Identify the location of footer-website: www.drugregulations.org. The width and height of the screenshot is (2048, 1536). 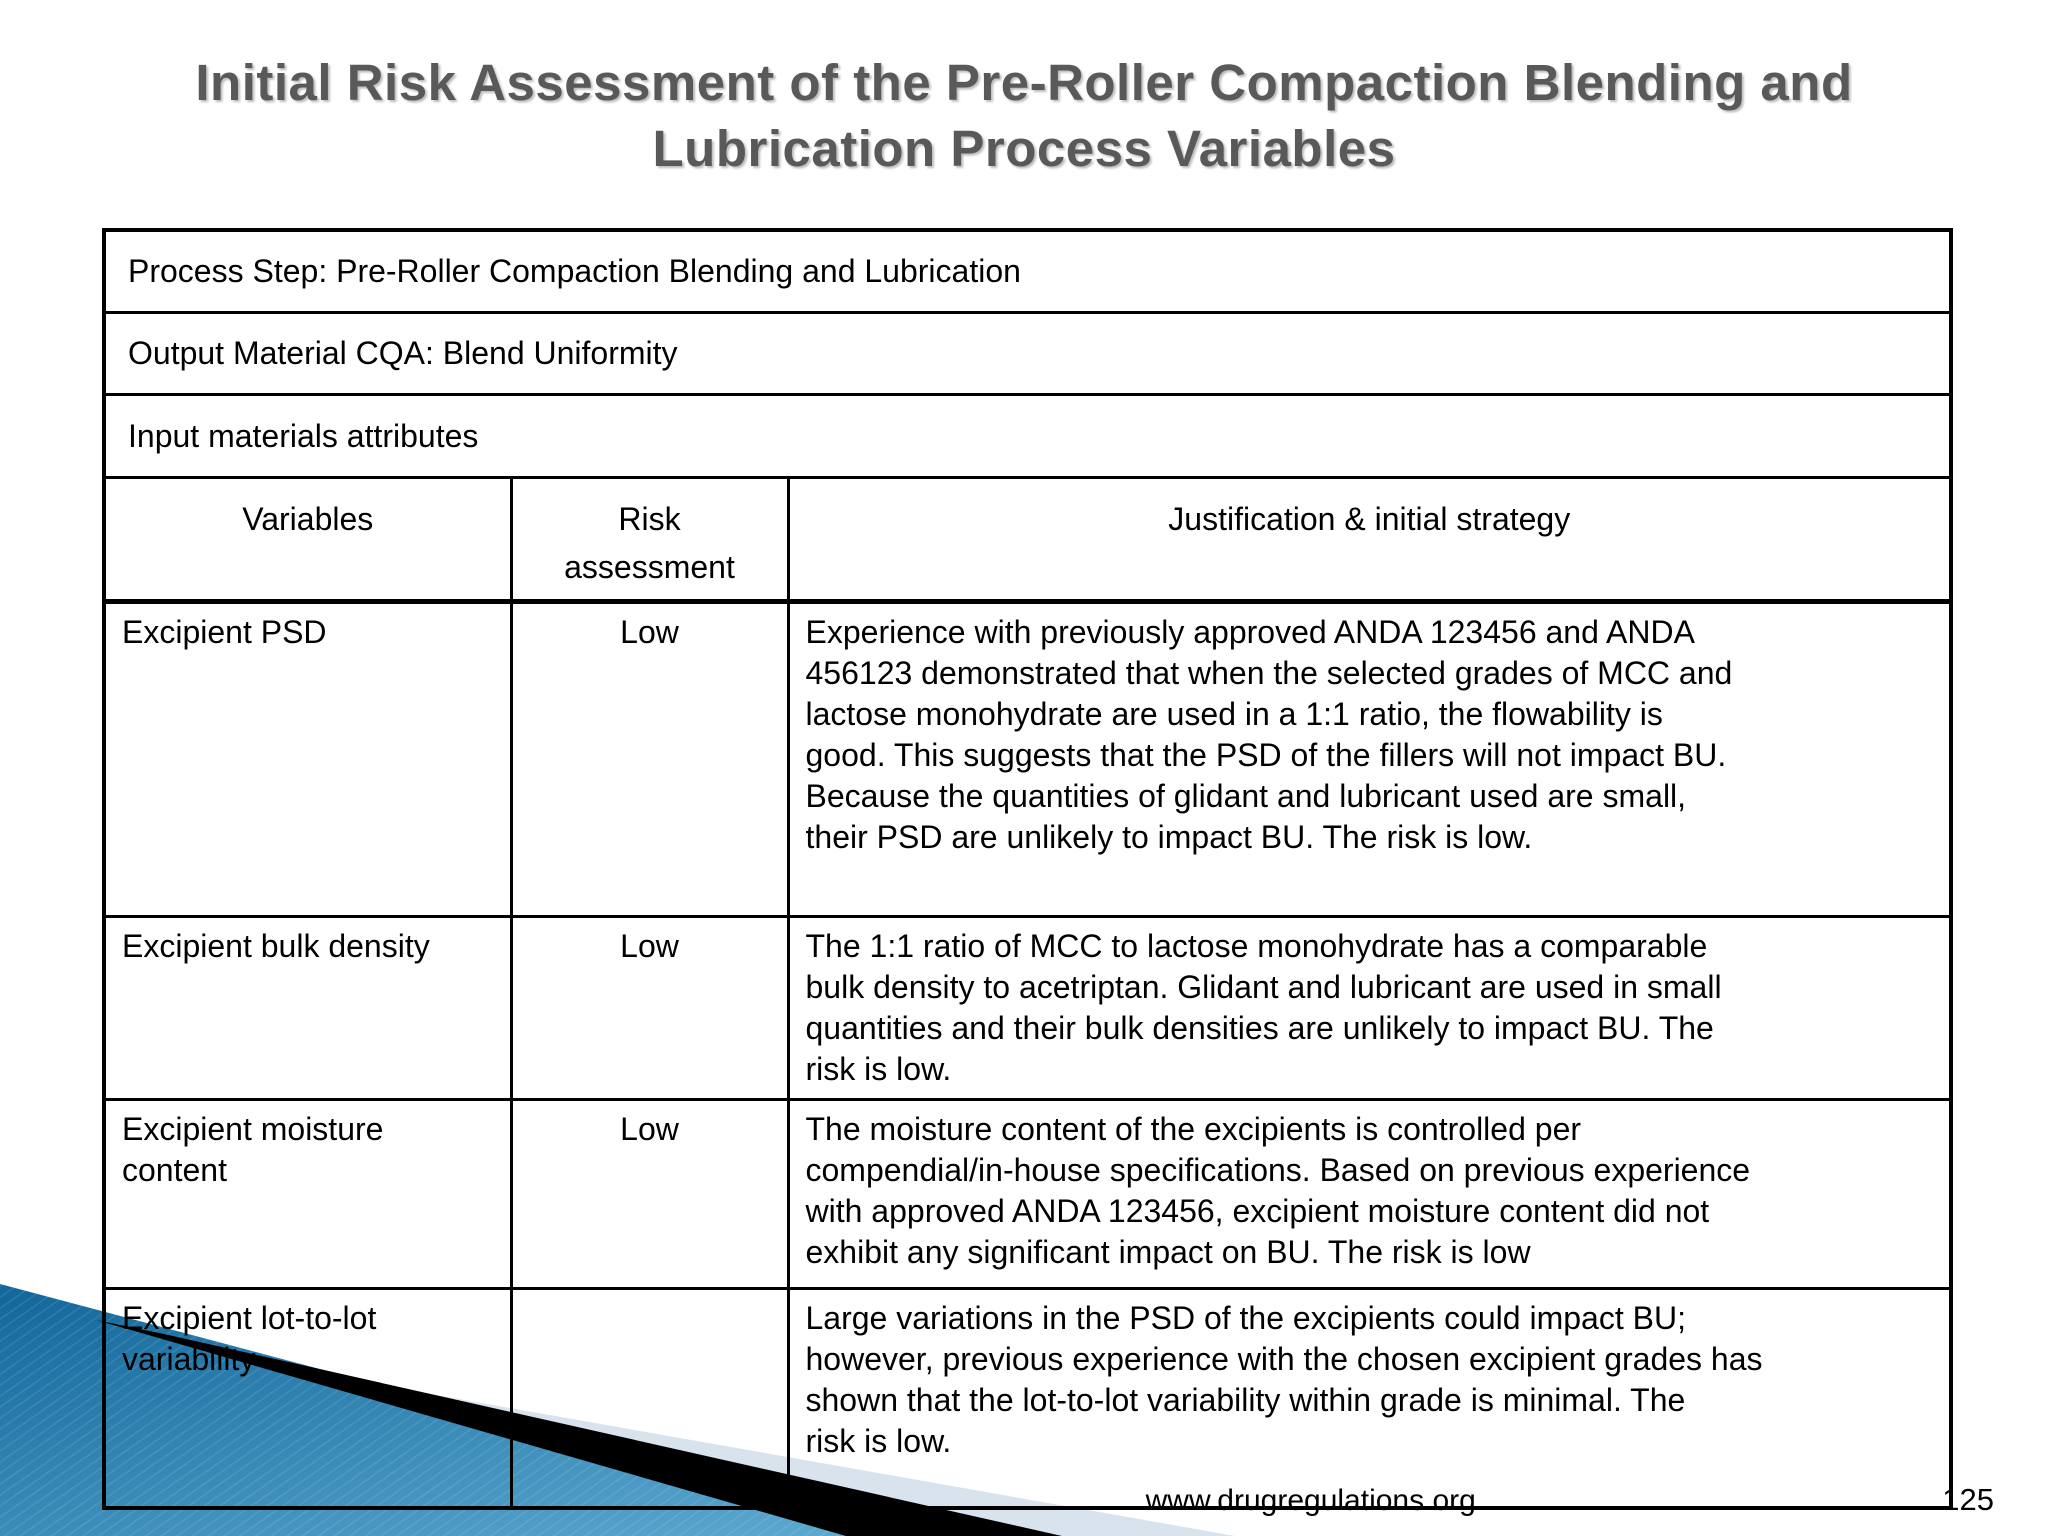
(1310, 1500).